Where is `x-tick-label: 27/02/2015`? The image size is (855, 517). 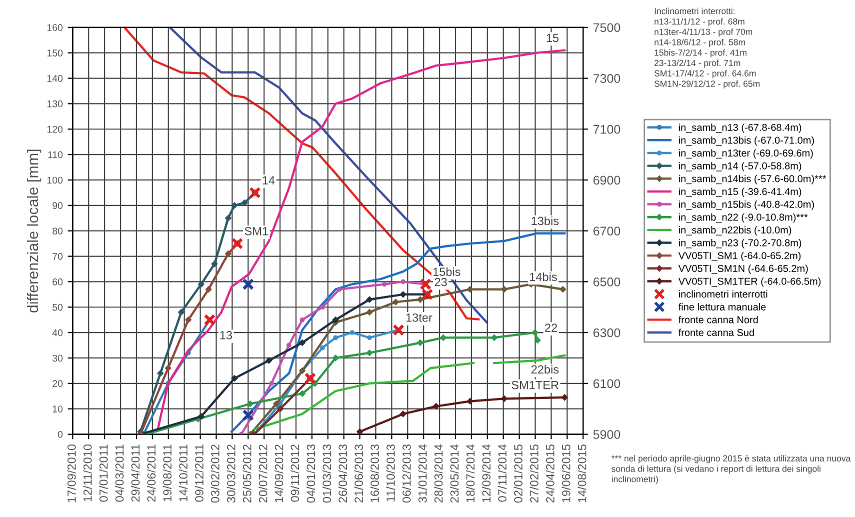
x-tick-label: 27/02/2015 is located at coordinates (534, 473).